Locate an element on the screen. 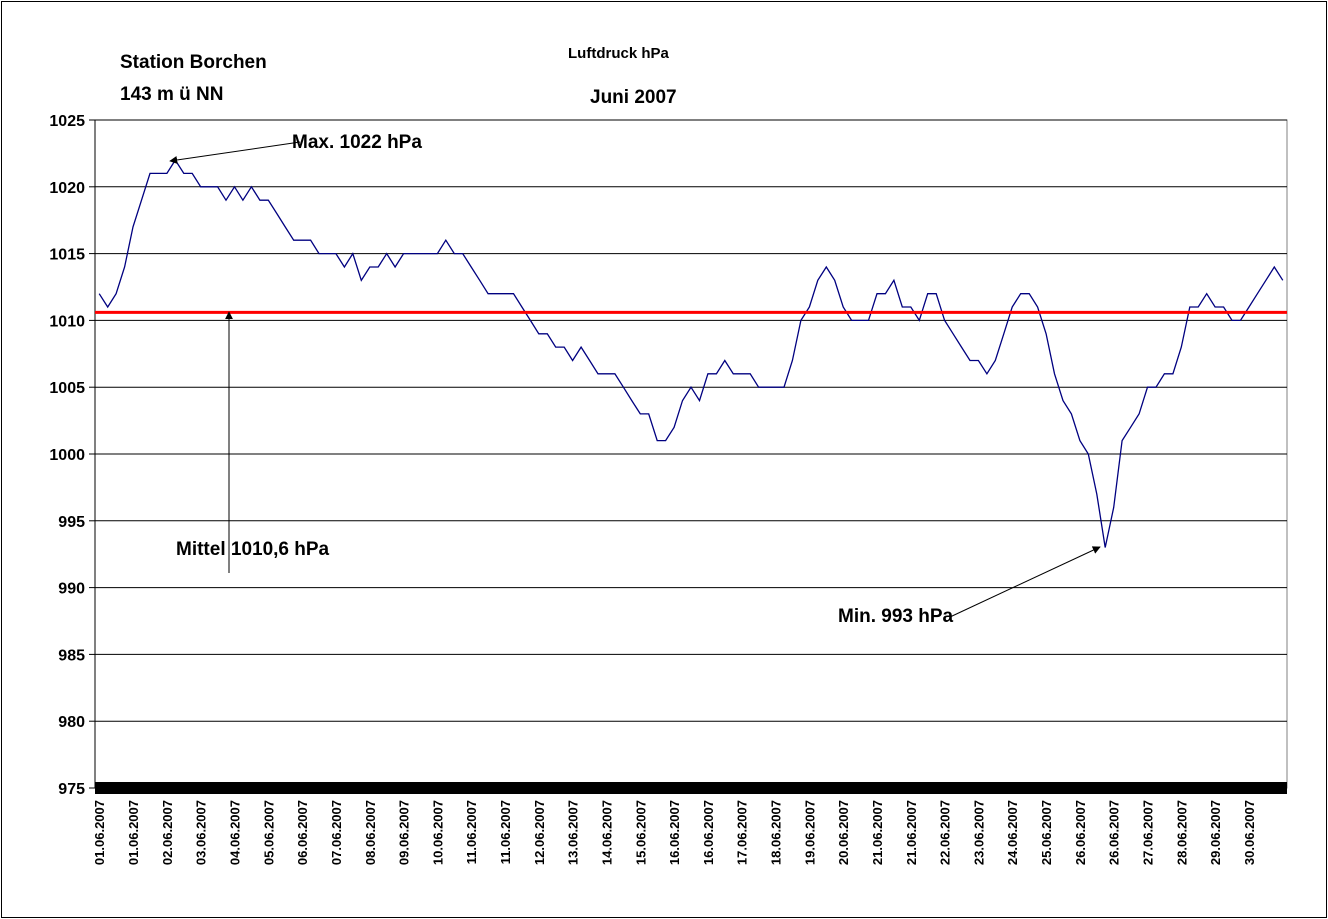  y-tick-label: 980 is located at coordinates (71, 722).